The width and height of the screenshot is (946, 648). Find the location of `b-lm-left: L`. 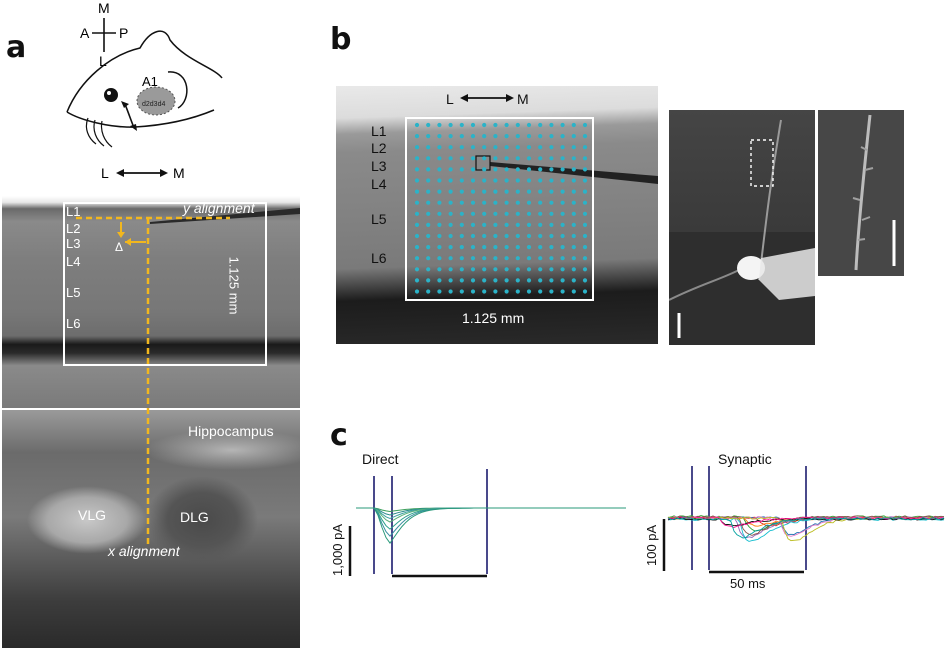

b-lm-left: L is located at coordinates (450, 99).